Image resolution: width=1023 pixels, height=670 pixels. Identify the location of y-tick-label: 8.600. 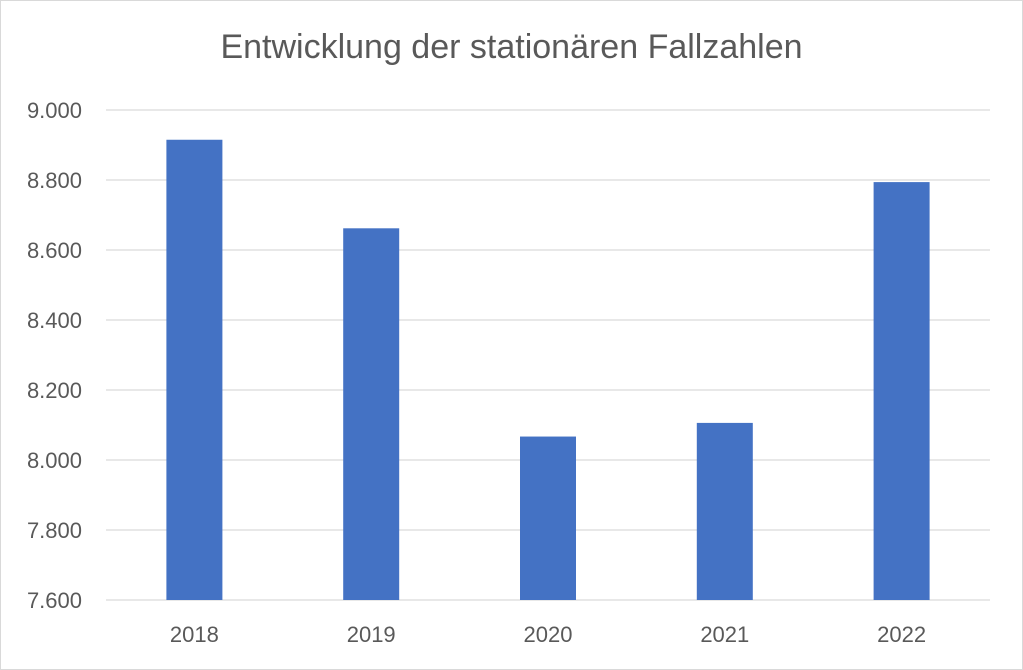
(54, 250).